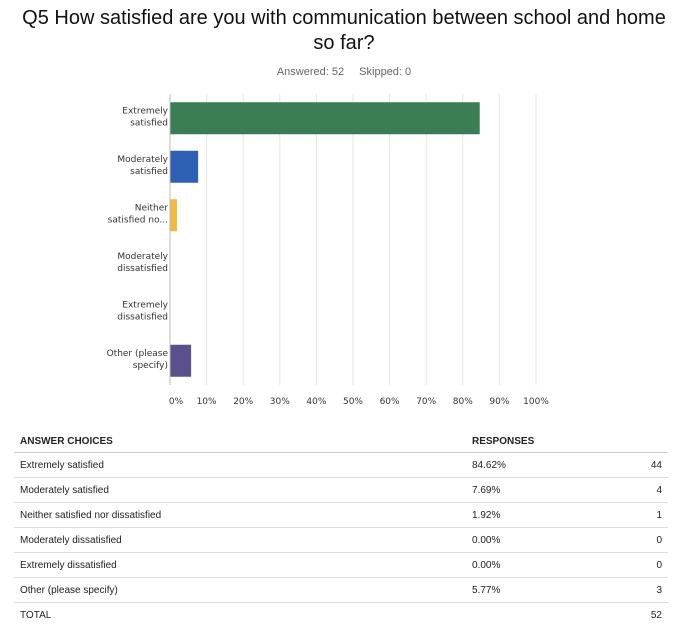  Describe the element at coordinates (240, 565) in the screenshot. I see `row-choice: Extremely dissatisfied` at that location.